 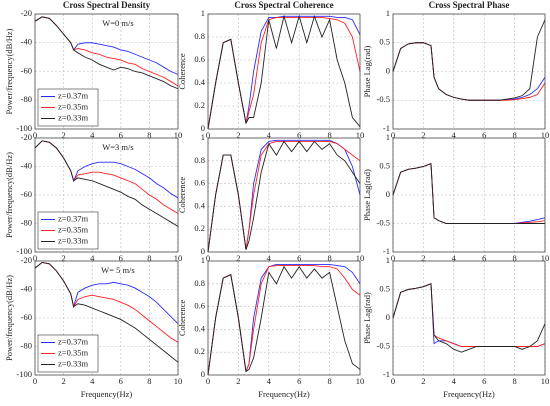 What do you see at coordinates (26, 222) in the screenshot?
I see `y-tick-label: -80` at bounding box center [26, 222].